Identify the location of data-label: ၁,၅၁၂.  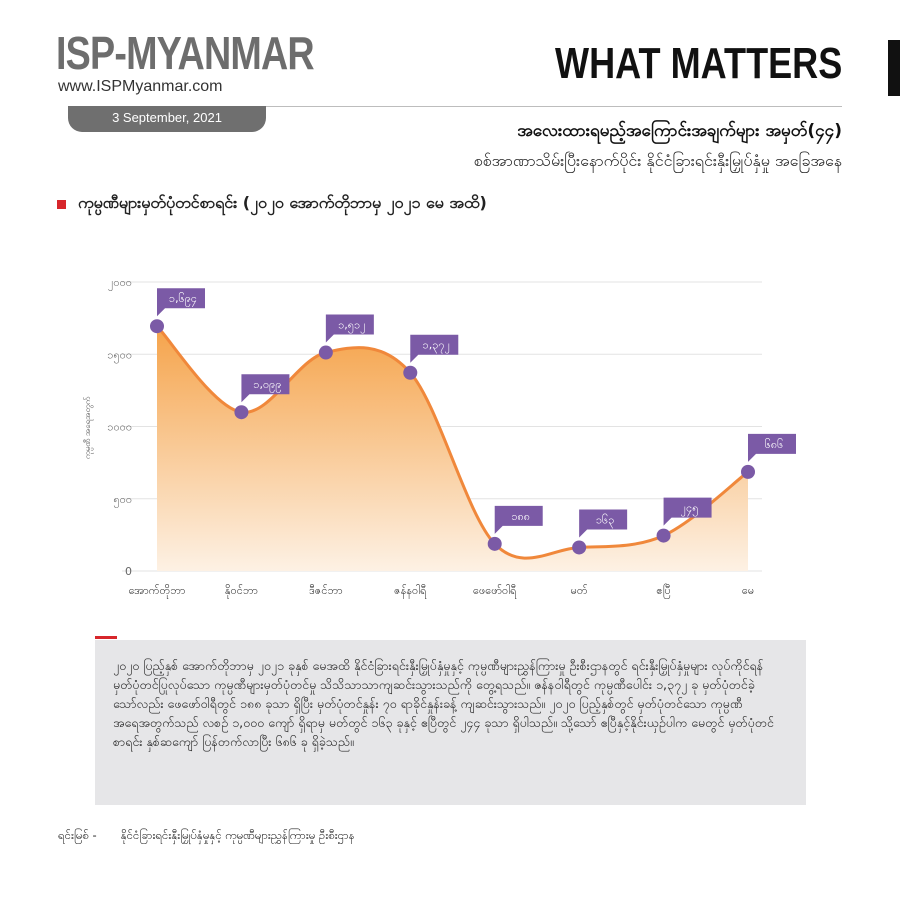
(349, 328).